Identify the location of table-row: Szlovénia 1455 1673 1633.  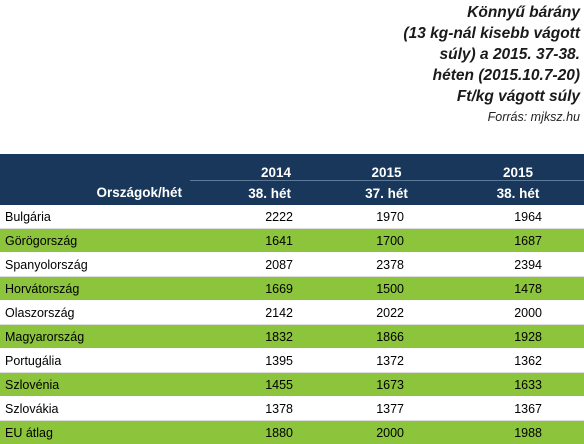
(292, 384).